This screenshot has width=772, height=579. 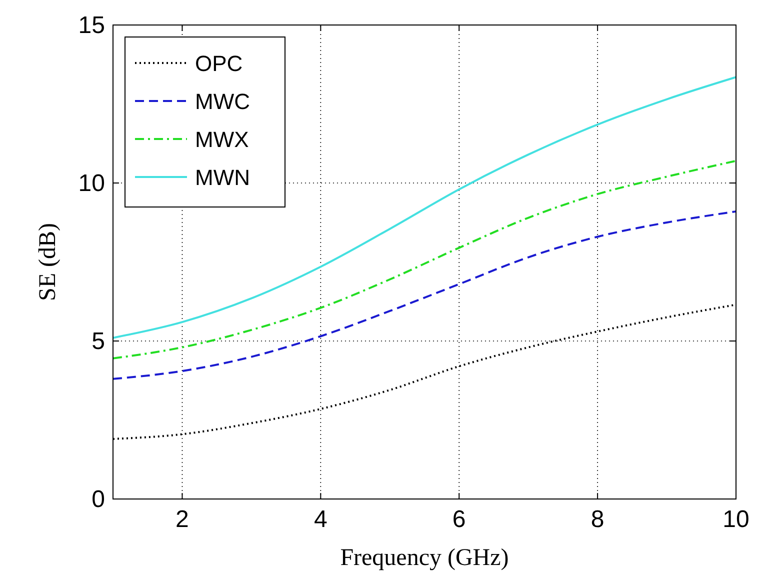 What do you see at coordinates (424, 558) in the screenshot?
I see `x-axis-title: Frequency (GHz)` at bounding box center [424, 558].